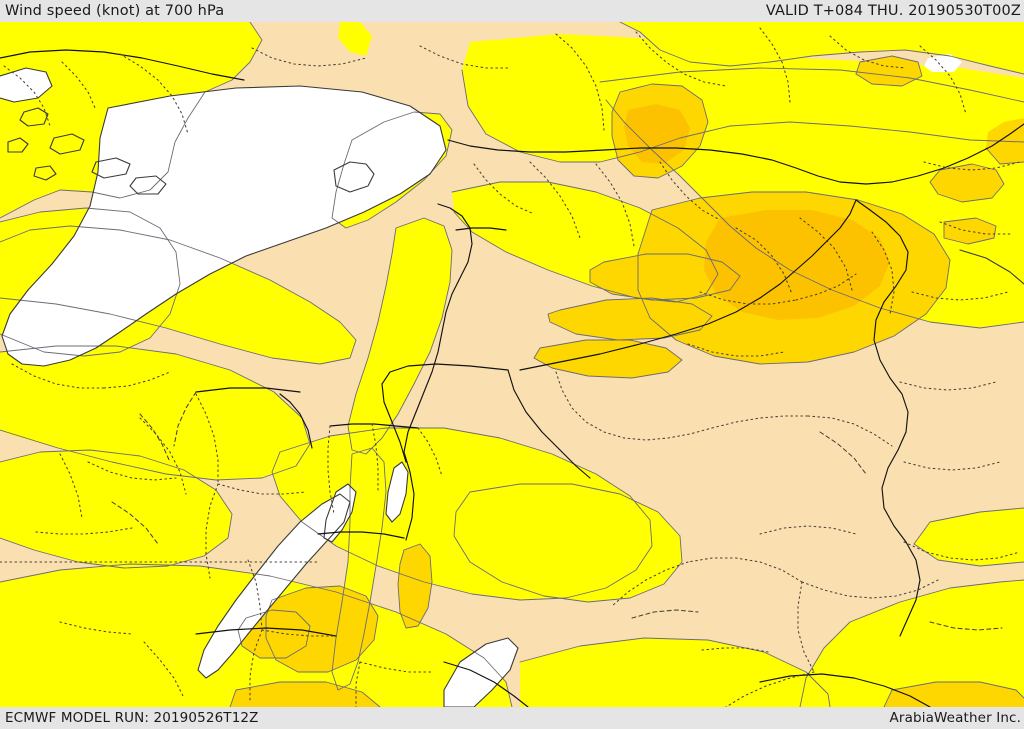 This screenshot has height=729, width=1024. Describe the element at coordinates (115, 11) in the screenshot. I see `page-title: Wind speed (knot) at 700 hPa` at that location.